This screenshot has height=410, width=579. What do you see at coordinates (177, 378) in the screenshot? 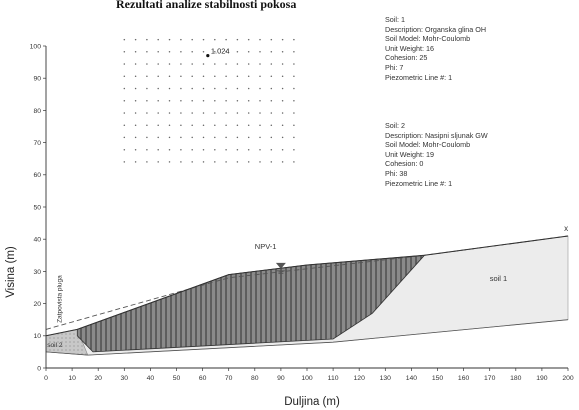
I see `x-tick-label: 50` at bounding box center [177, 378].